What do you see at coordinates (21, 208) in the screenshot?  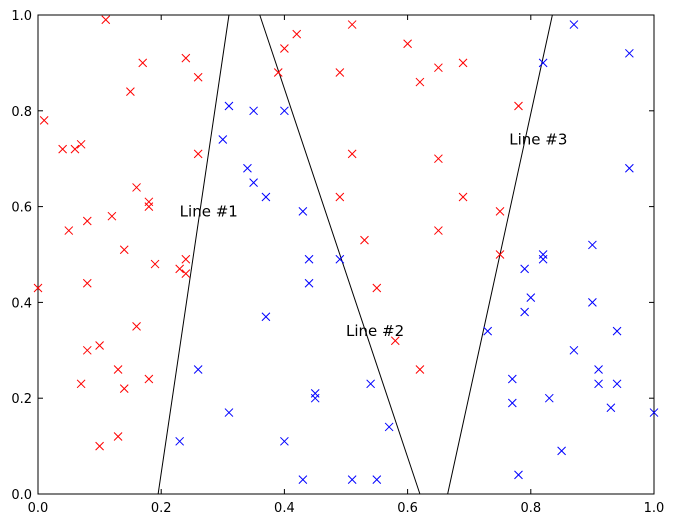 I see `y-tick-label: 0.6` at bounding box center [21, 208].